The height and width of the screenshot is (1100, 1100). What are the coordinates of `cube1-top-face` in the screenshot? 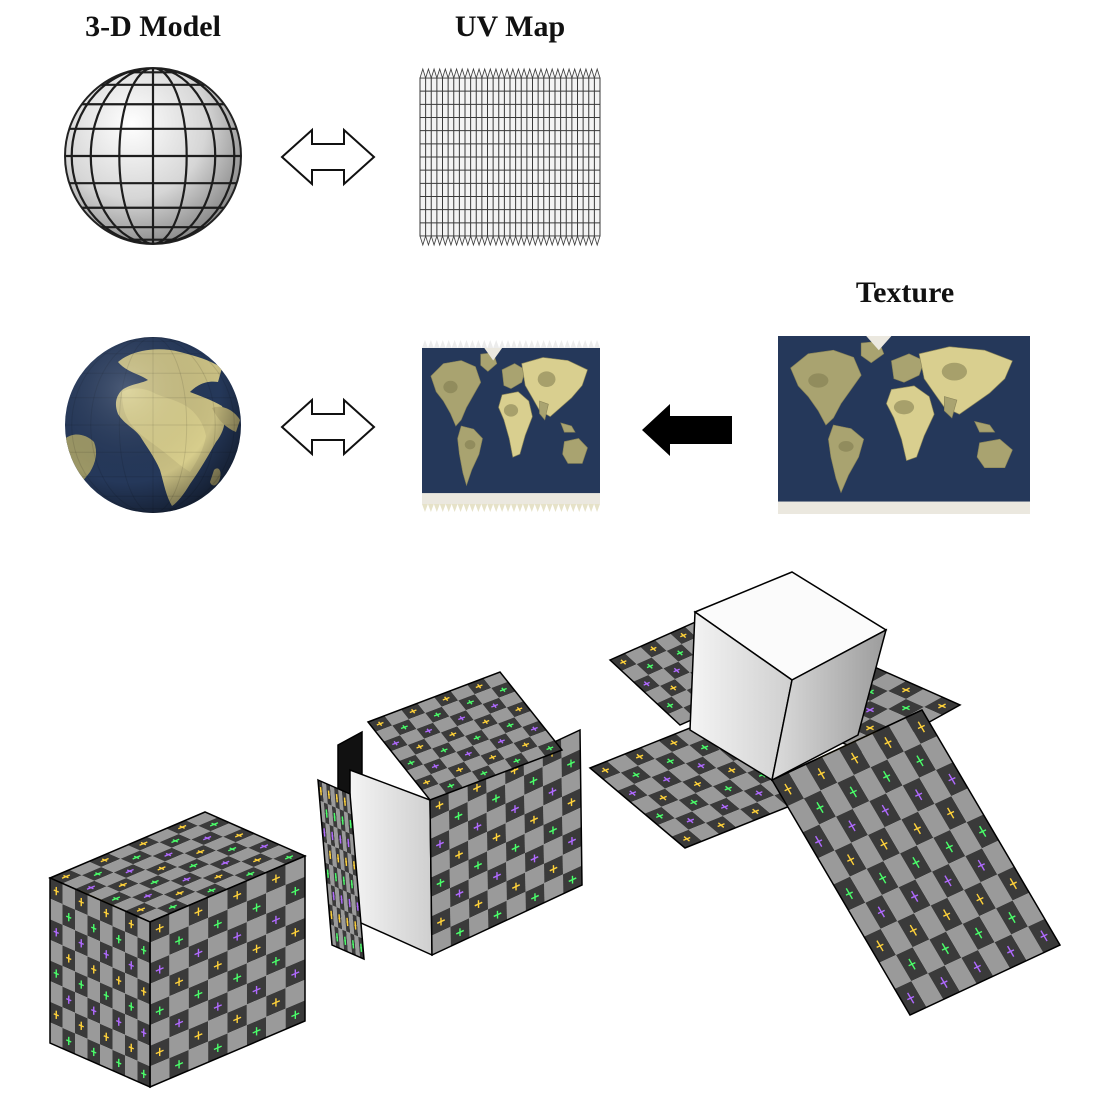 It's located at (177, 867).